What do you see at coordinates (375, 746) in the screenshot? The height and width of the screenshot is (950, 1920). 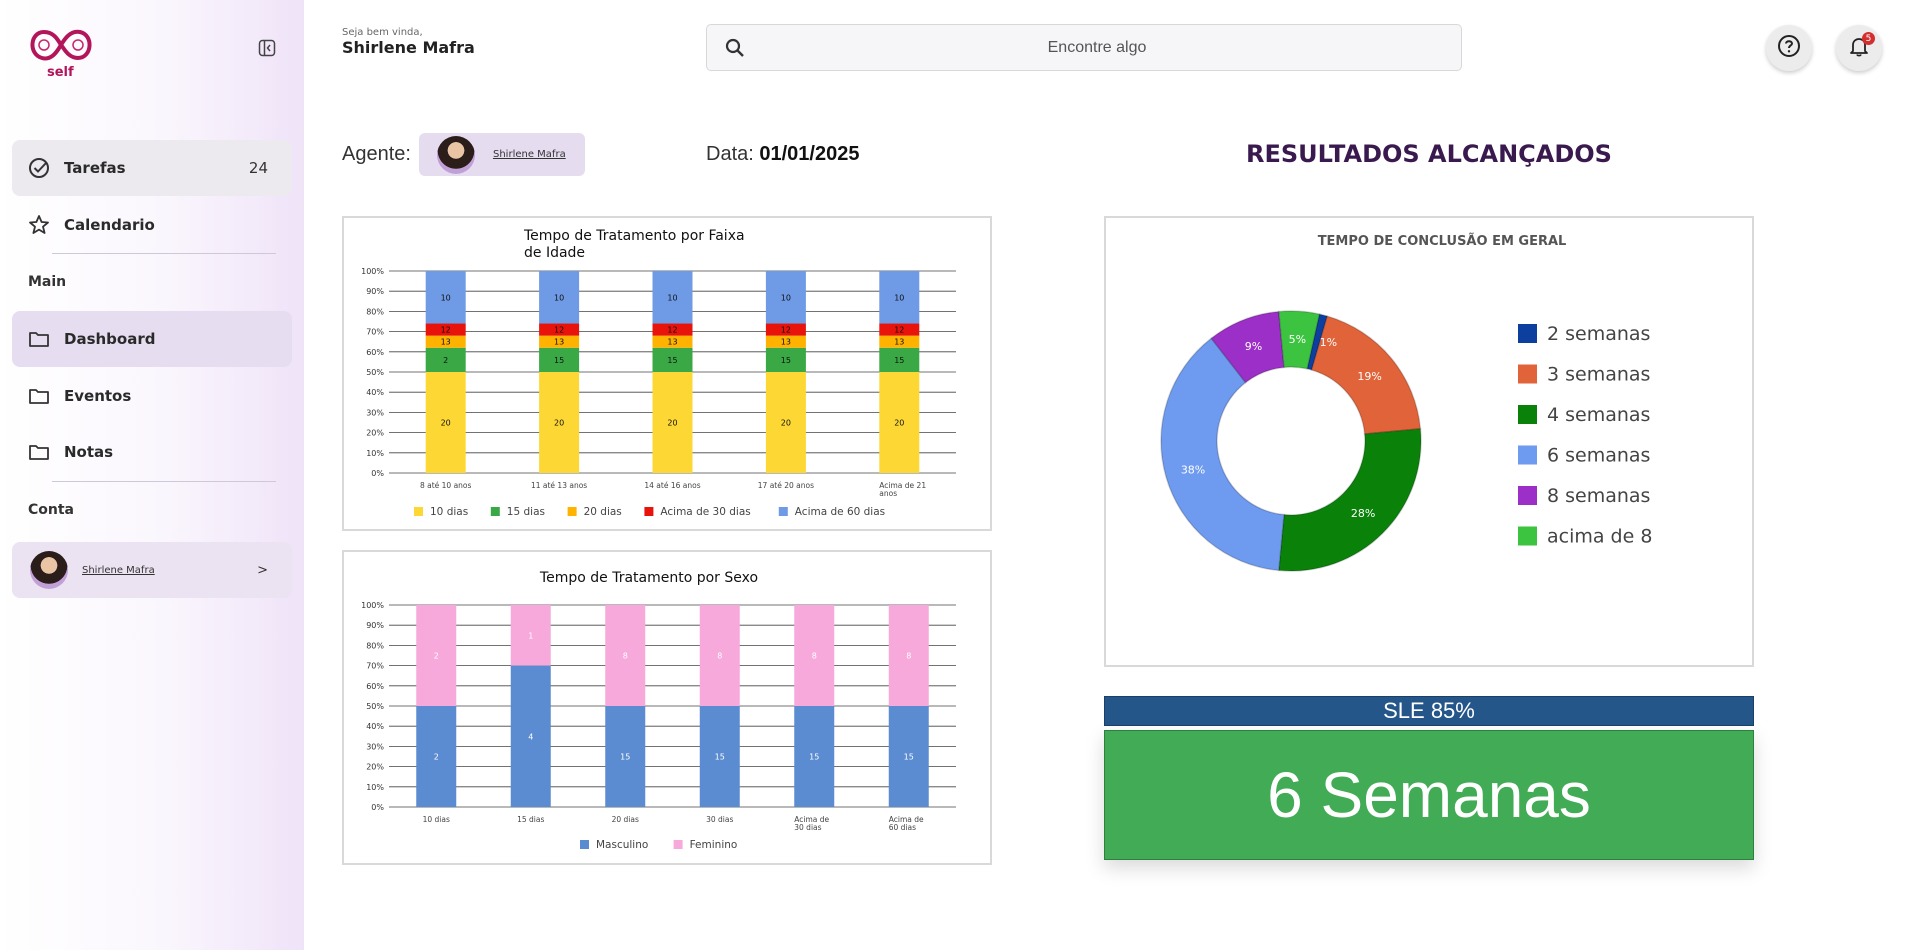 I see `y-tick-label: 30%` at bounding box center [375, 746].